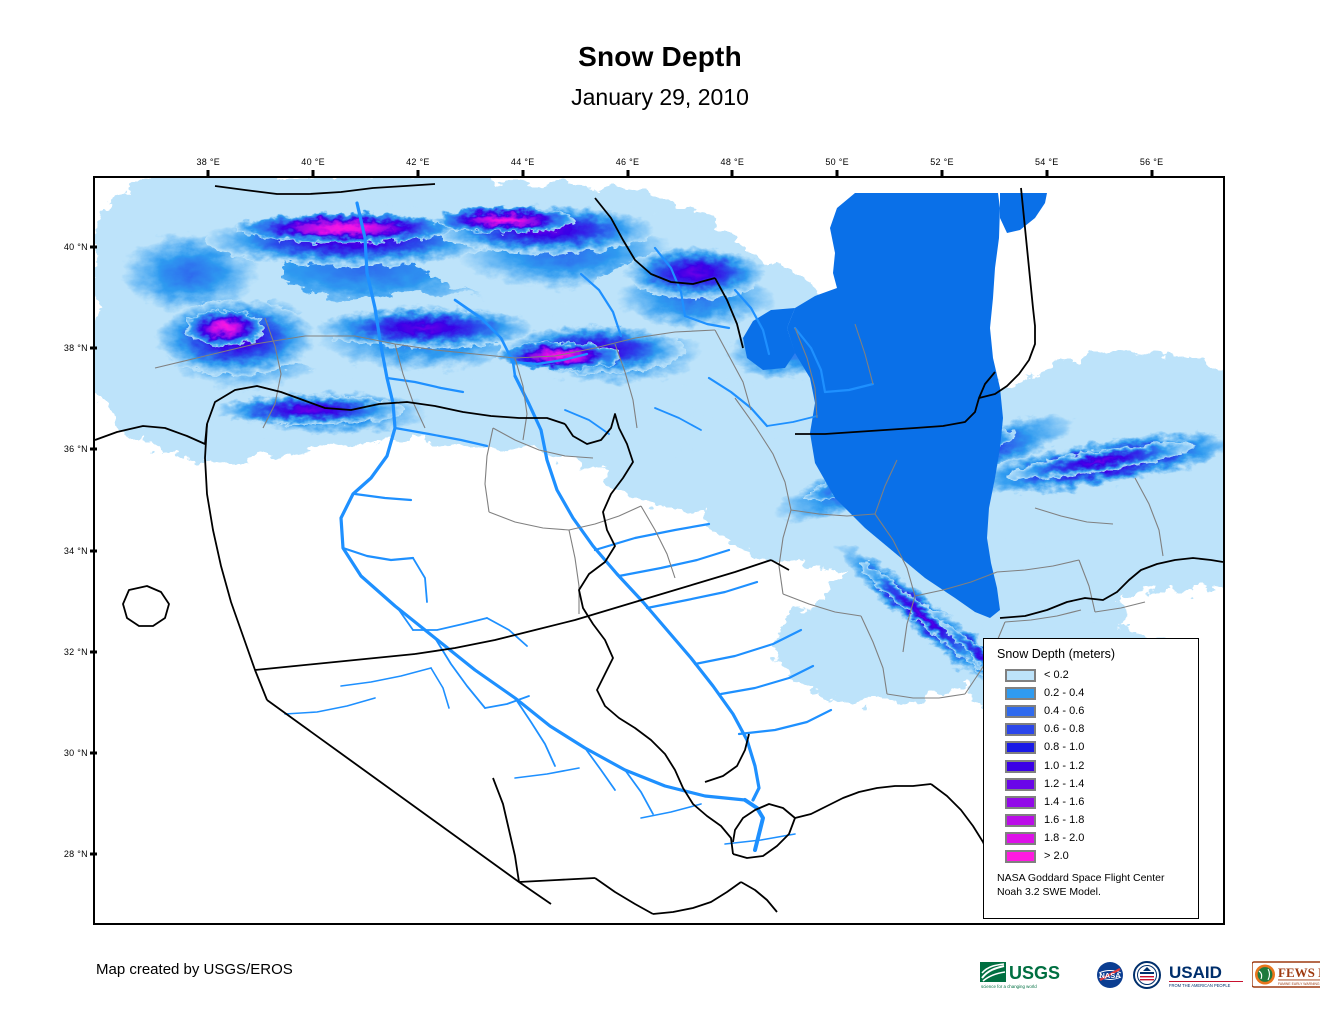  I want to click on svg-text: FEWS NET, so click(1299, 972).